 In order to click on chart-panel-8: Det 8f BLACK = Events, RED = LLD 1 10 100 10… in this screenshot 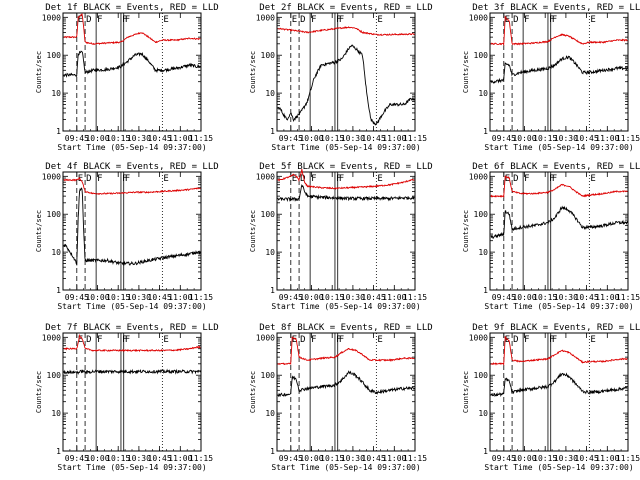, I will do `click(341, 397)`.